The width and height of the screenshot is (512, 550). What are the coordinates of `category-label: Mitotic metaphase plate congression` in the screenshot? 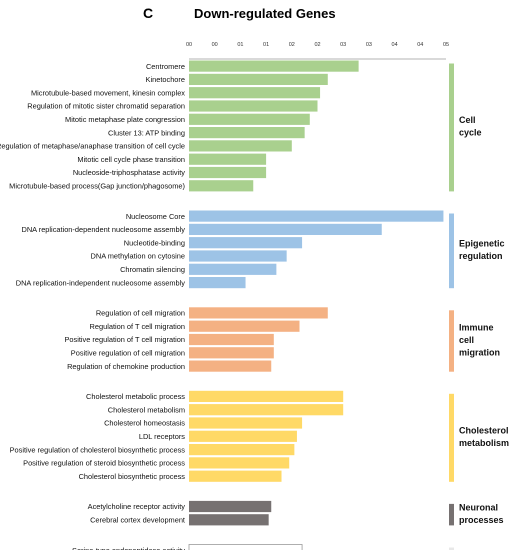 It's located at (125, 119).